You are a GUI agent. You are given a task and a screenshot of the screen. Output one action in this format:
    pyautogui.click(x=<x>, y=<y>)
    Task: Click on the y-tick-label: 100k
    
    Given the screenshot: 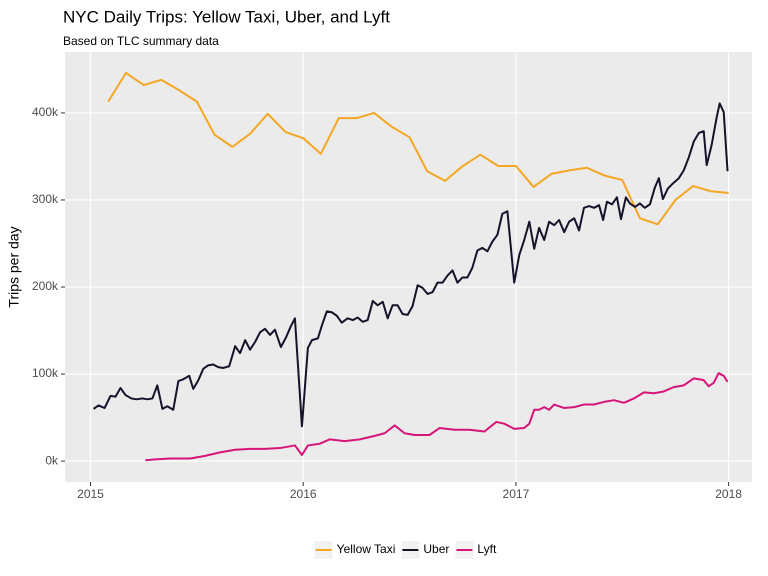 What is the action you would take?
    pyautogui.click(x=45, y=373)
    